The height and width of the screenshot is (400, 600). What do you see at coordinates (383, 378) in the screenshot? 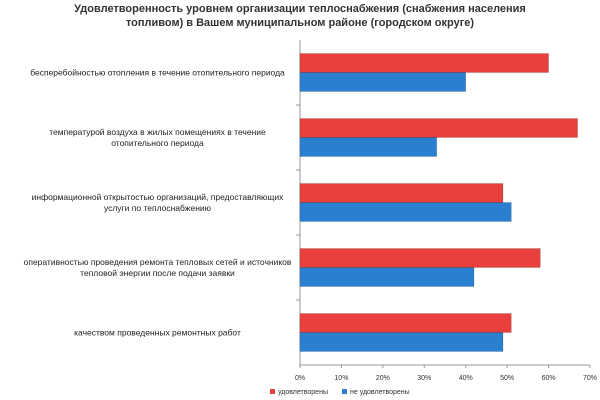
I see `x-tick-label: 20%` at bounding box center [383, 378].